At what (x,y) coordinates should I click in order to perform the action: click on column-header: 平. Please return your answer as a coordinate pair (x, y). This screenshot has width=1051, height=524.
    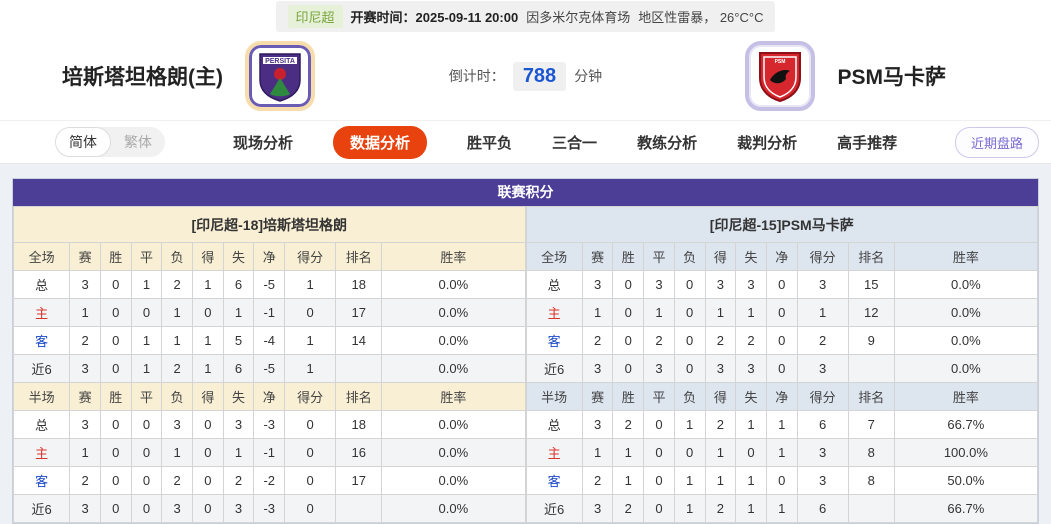
    Looking at the image, I should click on (146, 256).